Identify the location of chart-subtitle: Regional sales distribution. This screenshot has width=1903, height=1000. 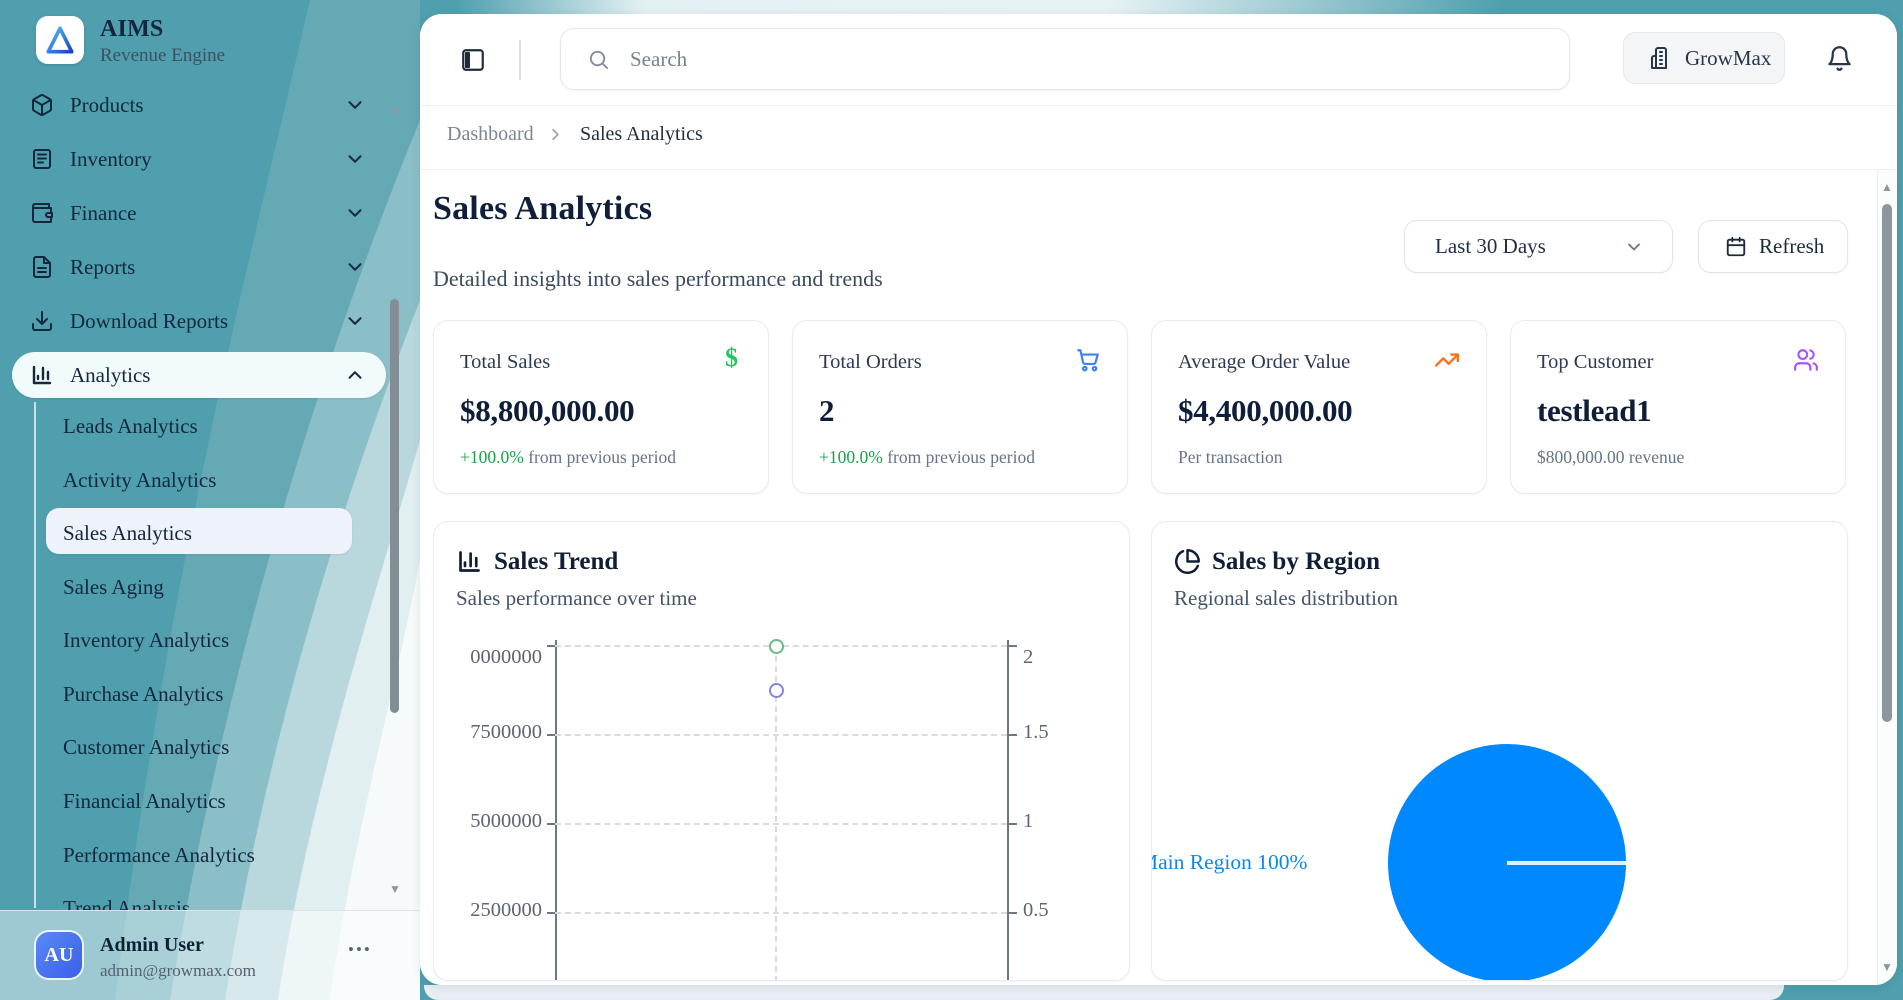
(1286, 598).